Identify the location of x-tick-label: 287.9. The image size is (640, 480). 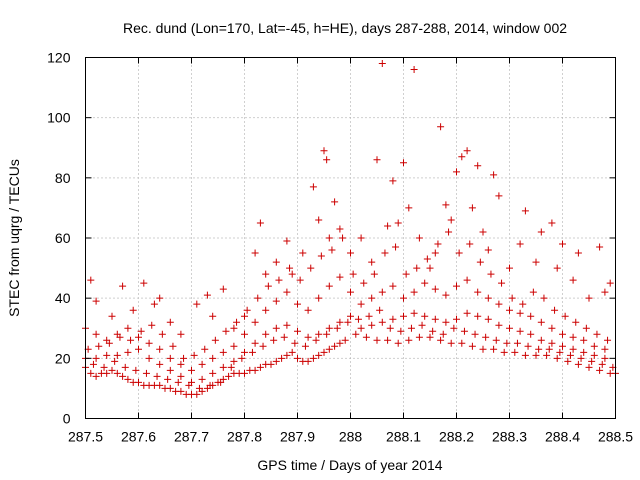
(297, 437).